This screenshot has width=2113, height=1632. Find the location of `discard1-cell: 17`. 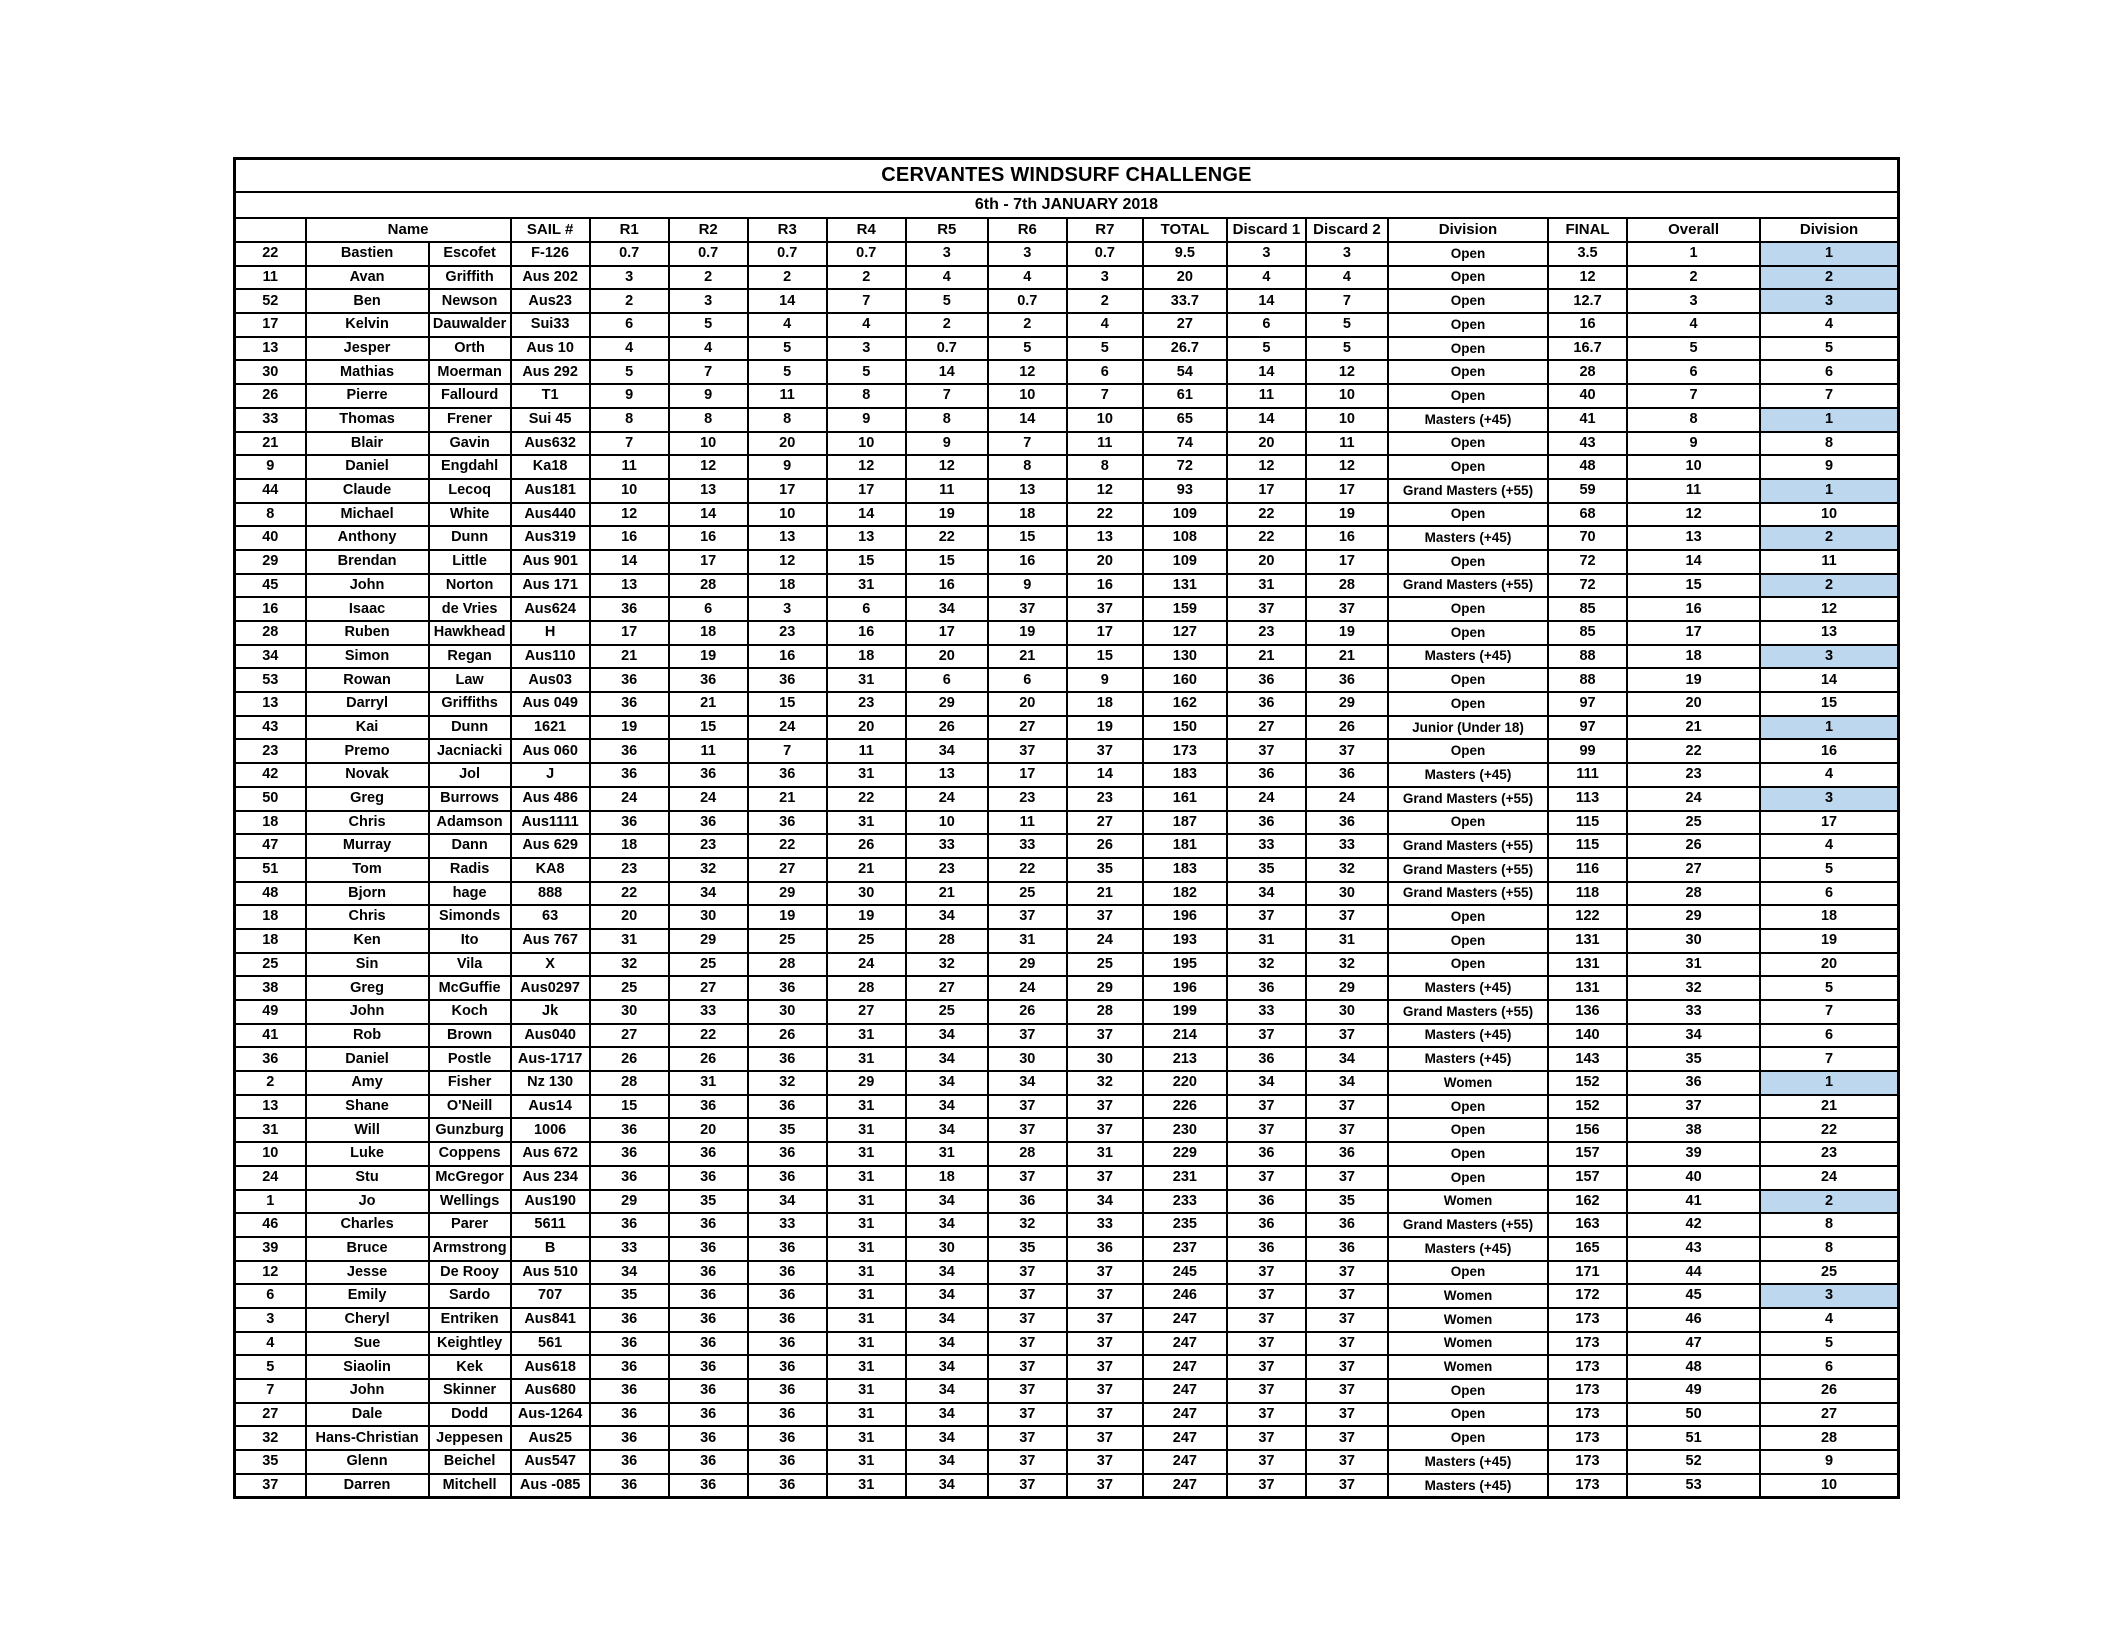

discard1-cell: 17 is located at coordinates (1266, 490).